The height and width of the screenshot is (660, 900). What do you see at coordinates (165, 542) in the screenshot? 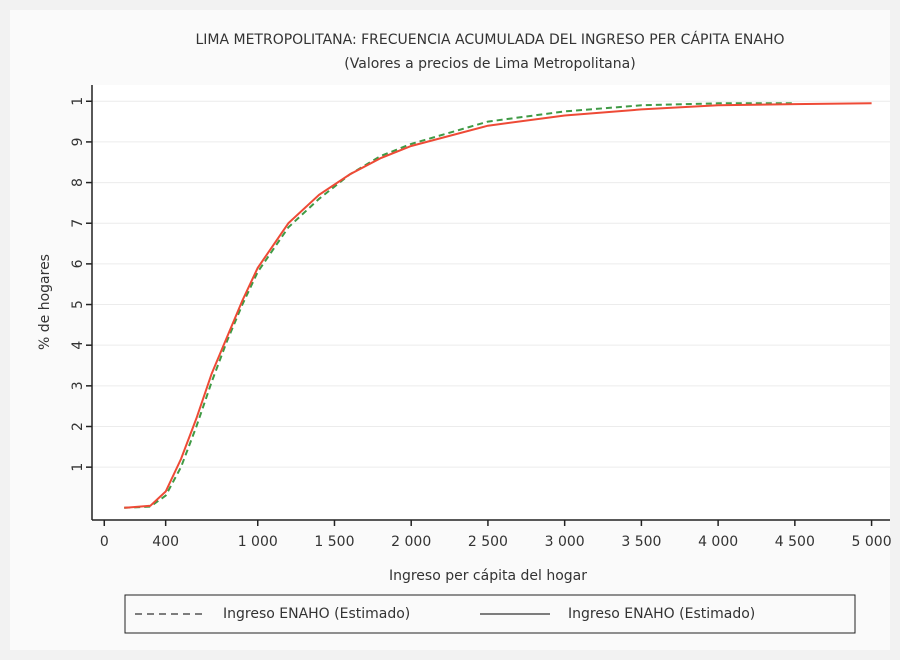
I see `x-tick-label: 400` at bounding box center [165, 542].